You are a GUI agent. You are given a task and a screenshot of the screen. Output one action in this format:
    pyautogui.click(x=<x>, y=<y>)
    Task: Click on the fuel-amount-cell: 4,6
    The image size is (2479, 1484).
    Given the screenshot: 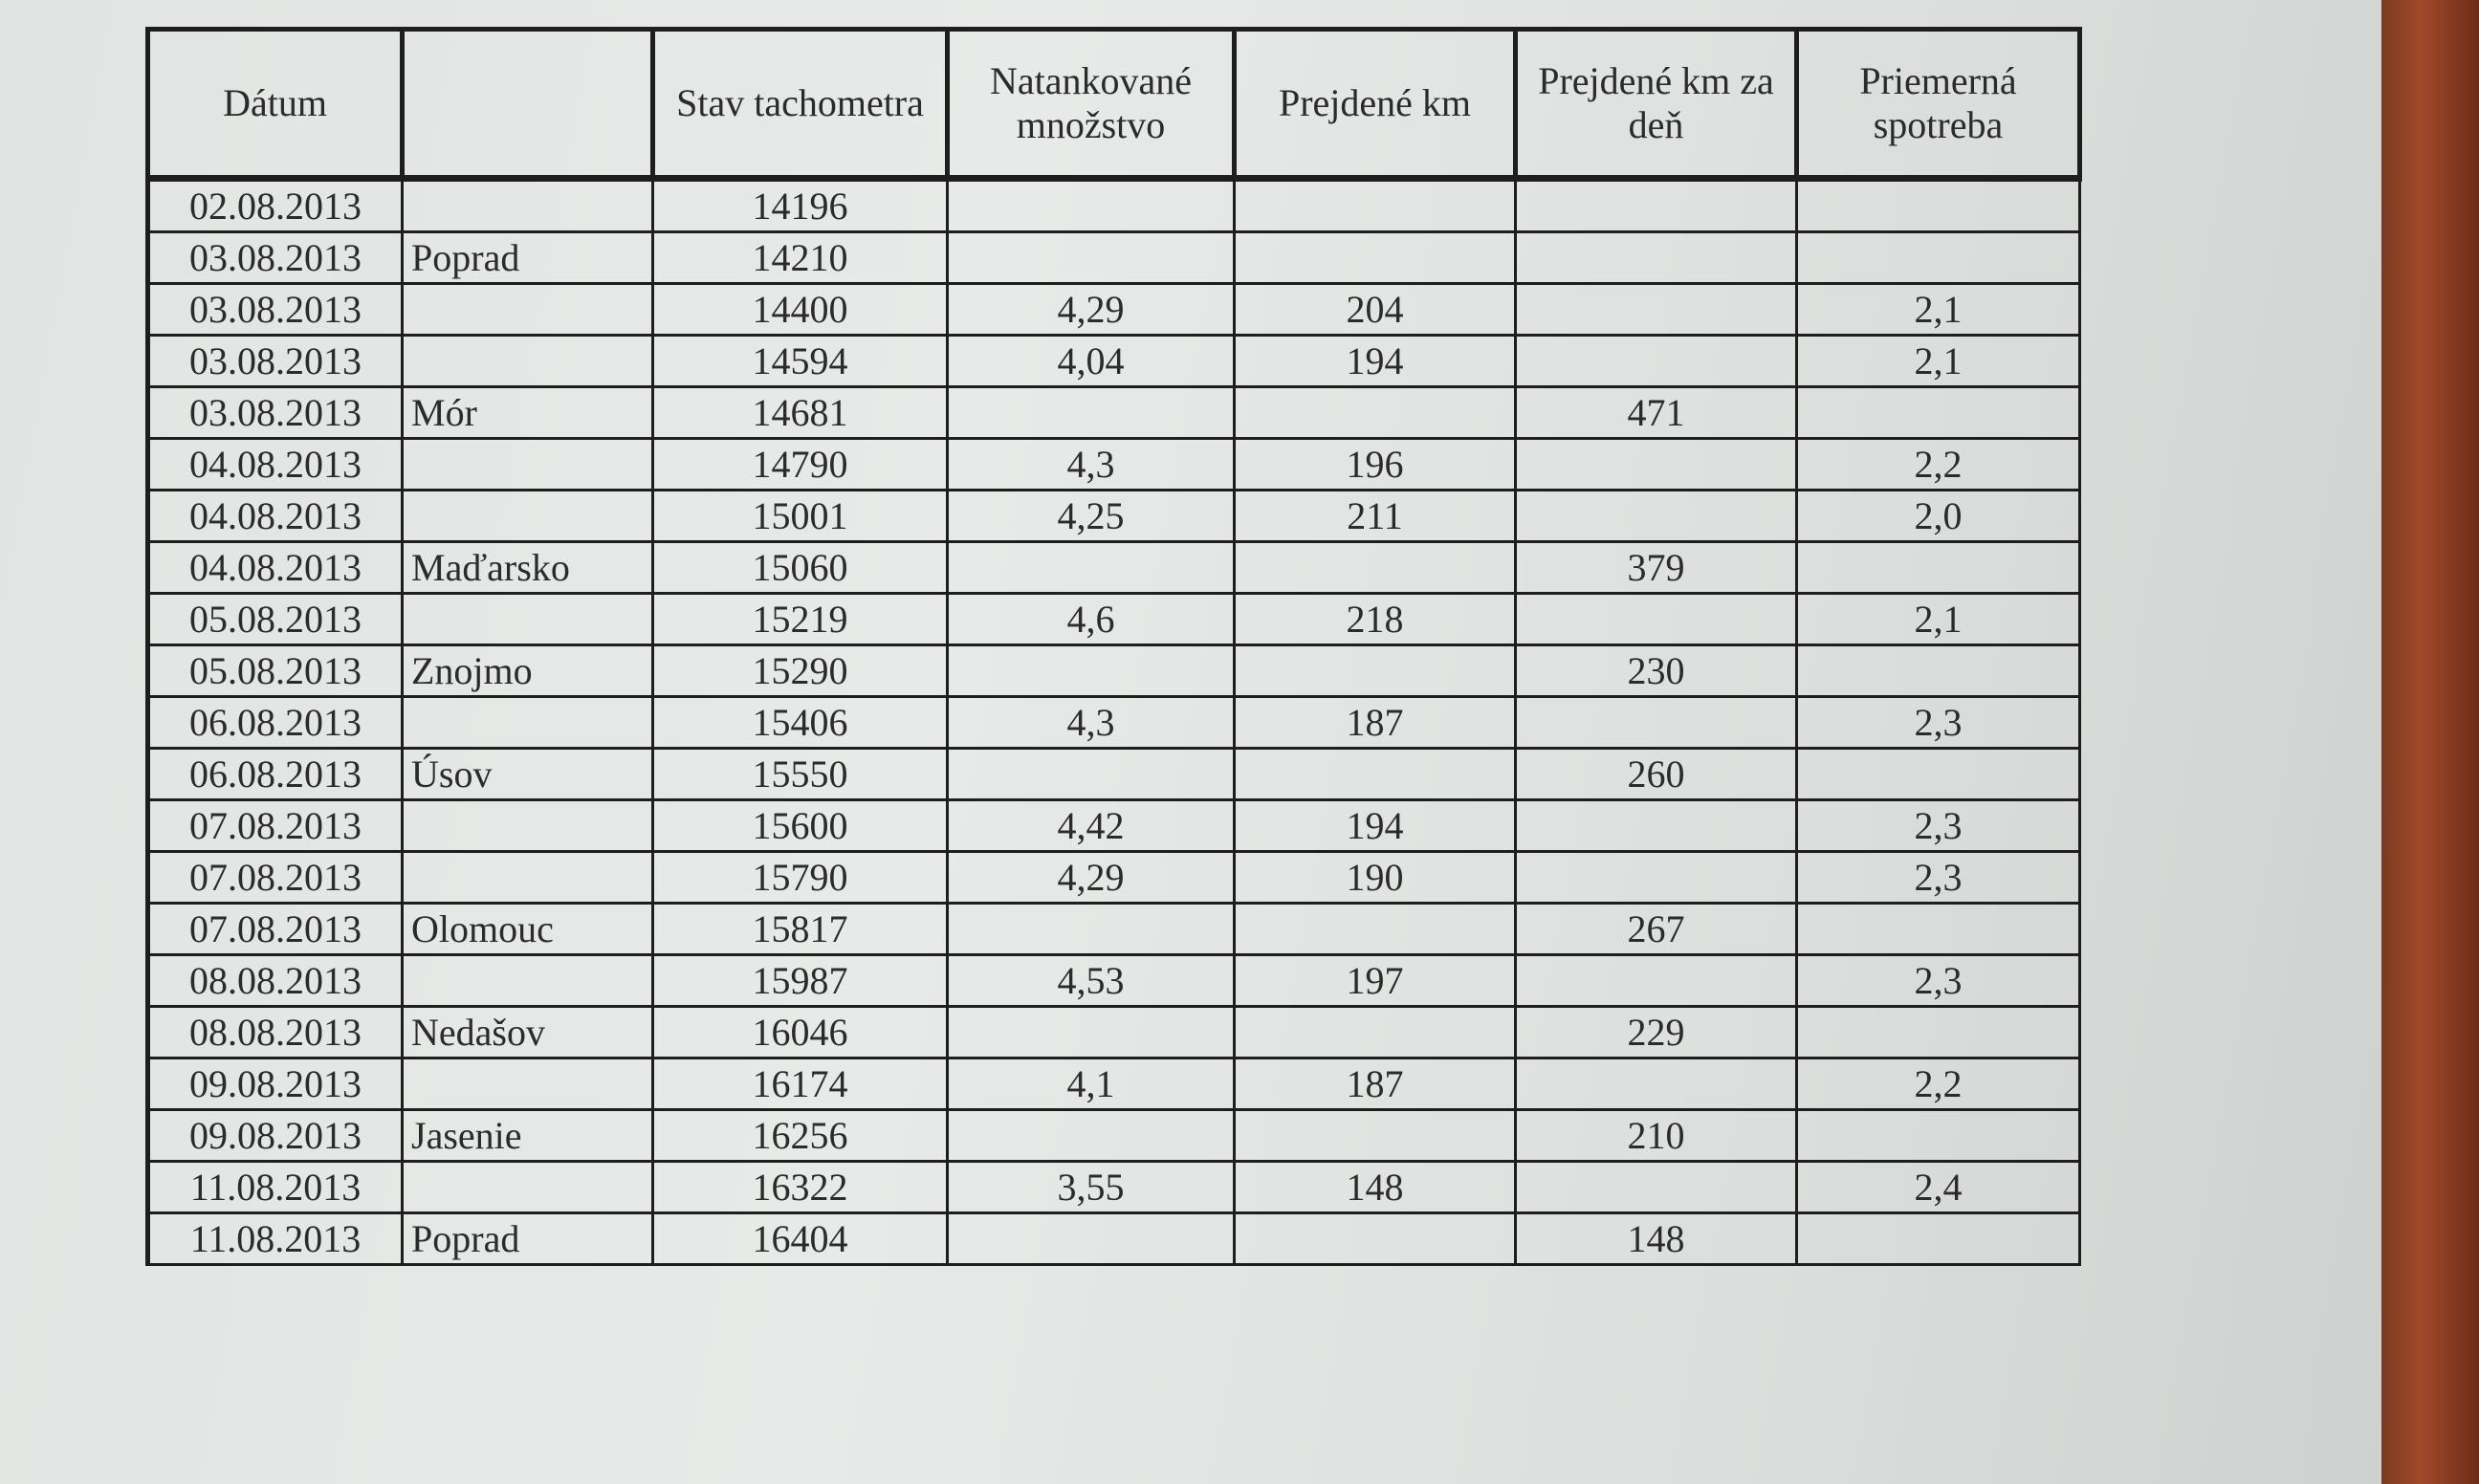 What is the action you would take?
    pyautogui.click(x=1091, y=619)
    